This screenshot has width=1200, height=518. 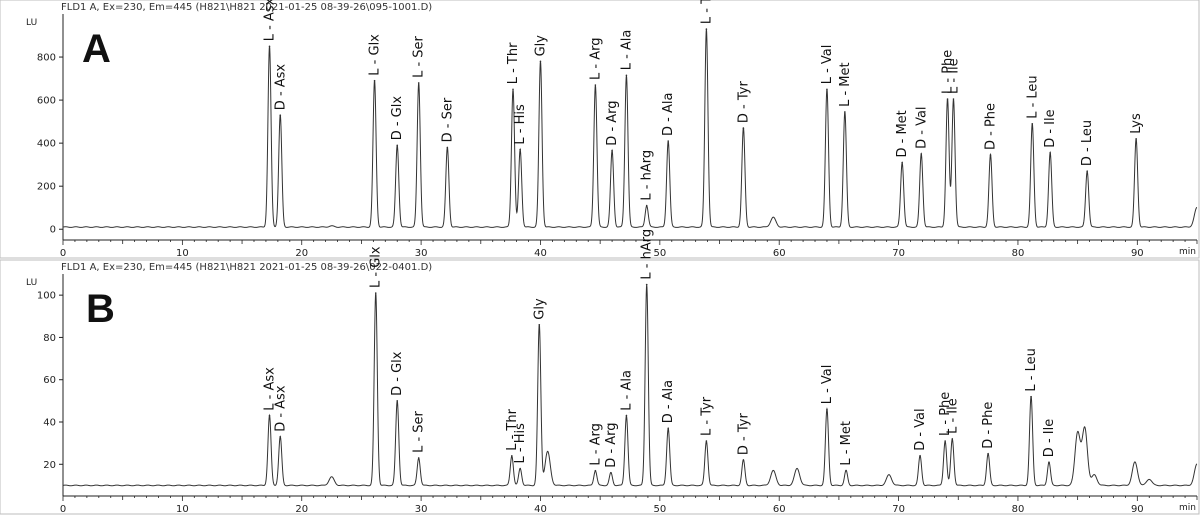 I want to click on y-tick-label: 40, so click(x=49, y=423).